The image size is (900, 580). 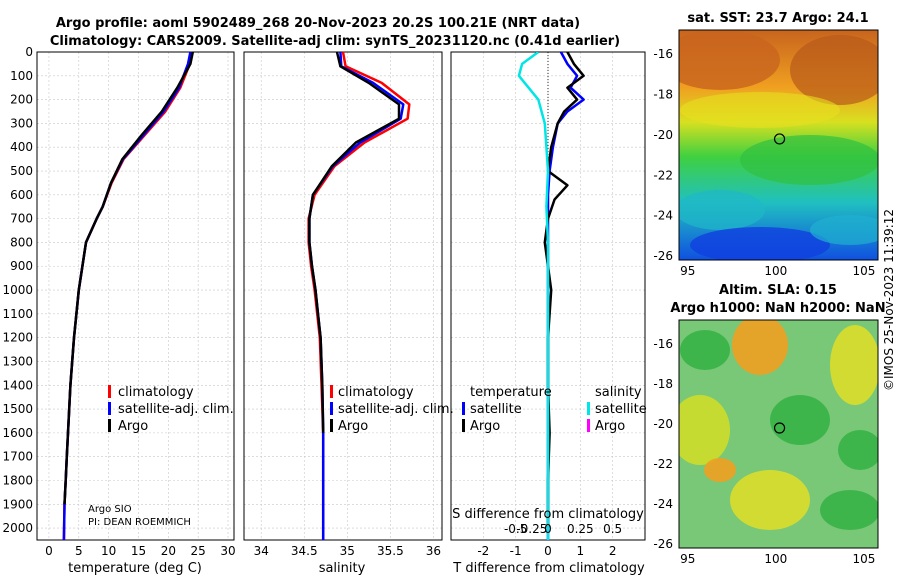 I want to click on temperature-legend: climatology satellite-adj. clim. Argo, so click(x=171, y=409).